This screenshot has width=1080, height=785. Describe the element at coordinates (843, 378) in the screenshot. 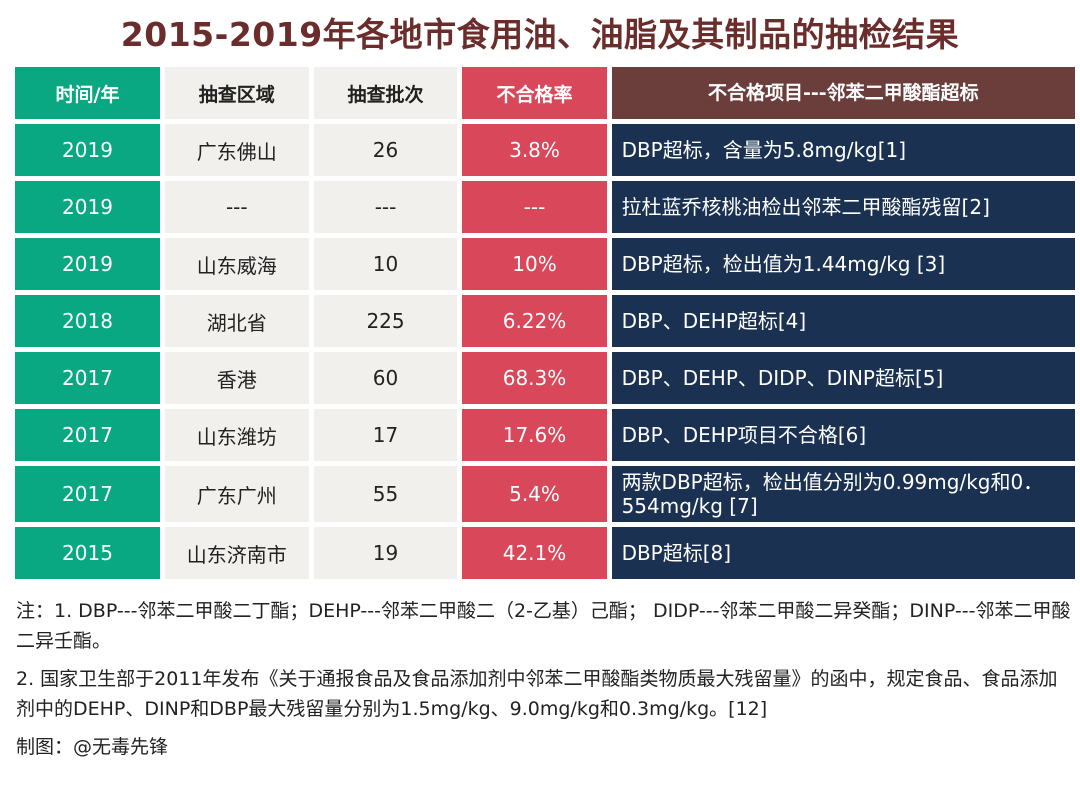

I see `cell-fail-items: DBP、DEHP、DIDP、DINP超标[5]` at that location.